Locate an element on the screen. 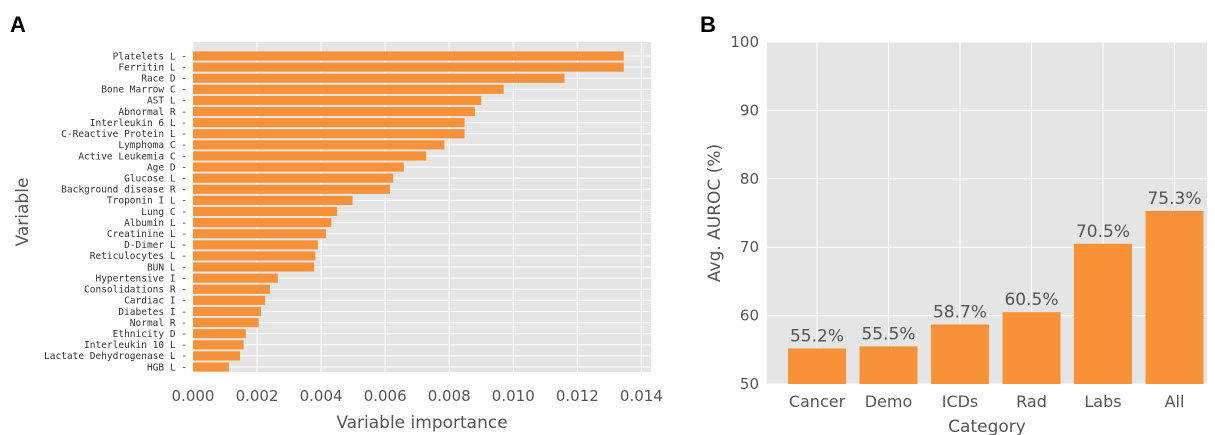 The height and width of the screenshot is (435, 1215). panel-a-category-label: Ethnicity D - is located at coordinates (150, 334).